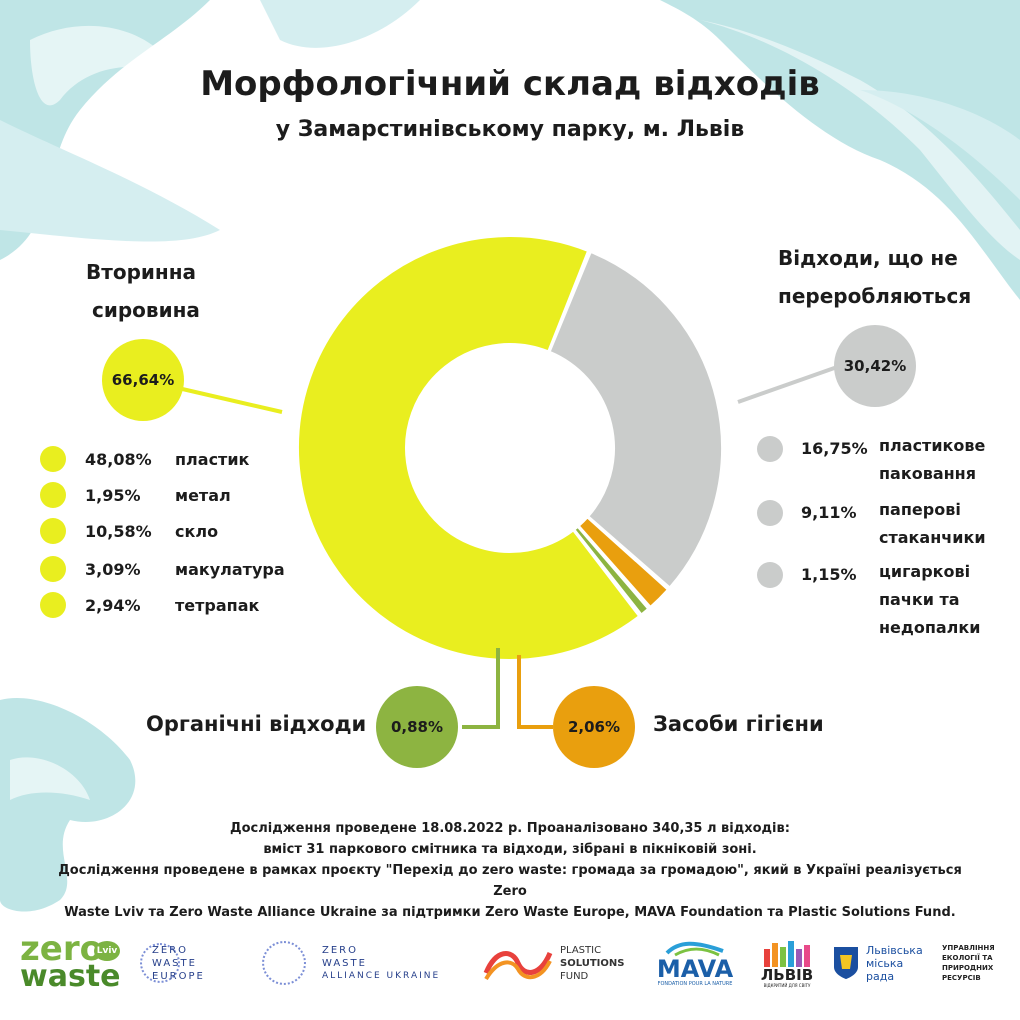 The height and width of the screenshot is (1020, 1020). I want to click on item-pct: 10,58%, so click(118, 531).